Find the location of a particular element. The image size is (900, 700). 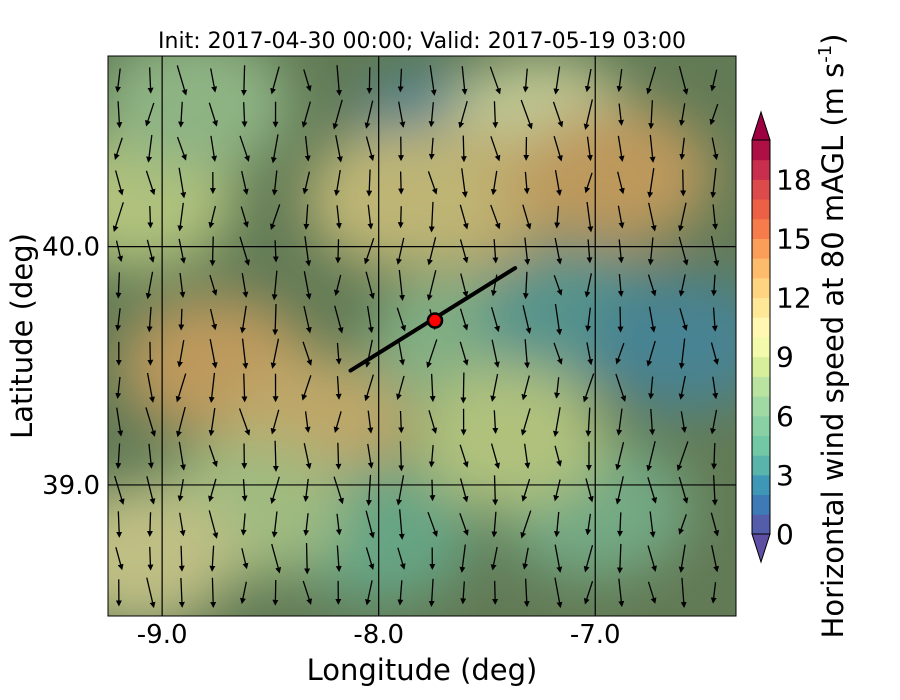

y-tick-label: 39.0 is located at coordinates (71, 486).